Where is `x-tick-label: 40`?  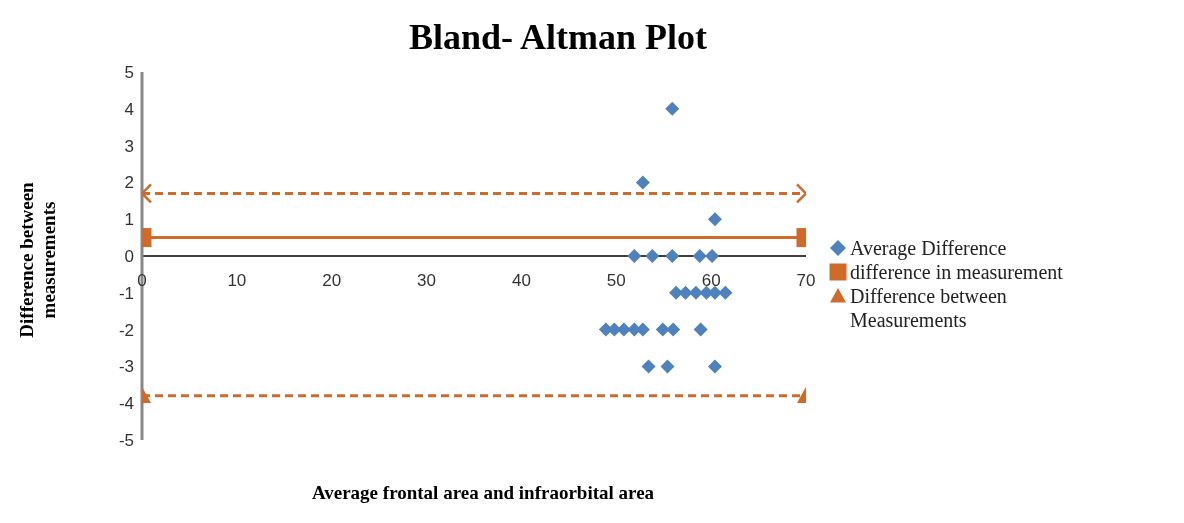
x-tick-label: 40 is located at coordinates (521, 280).